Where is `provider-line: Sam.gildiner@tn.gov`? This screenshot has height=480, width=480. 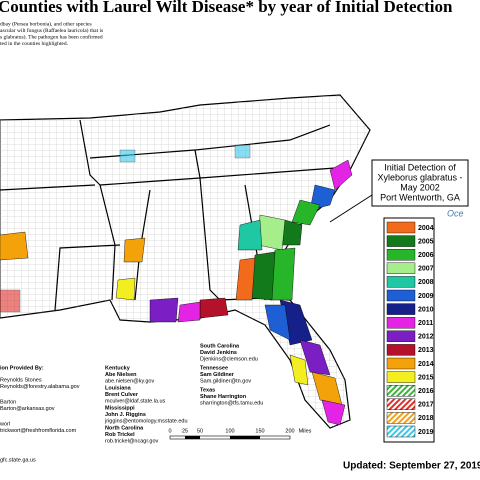 provider-line: Sam.gildiner@tn.gov is located at coordinates (225, 381).